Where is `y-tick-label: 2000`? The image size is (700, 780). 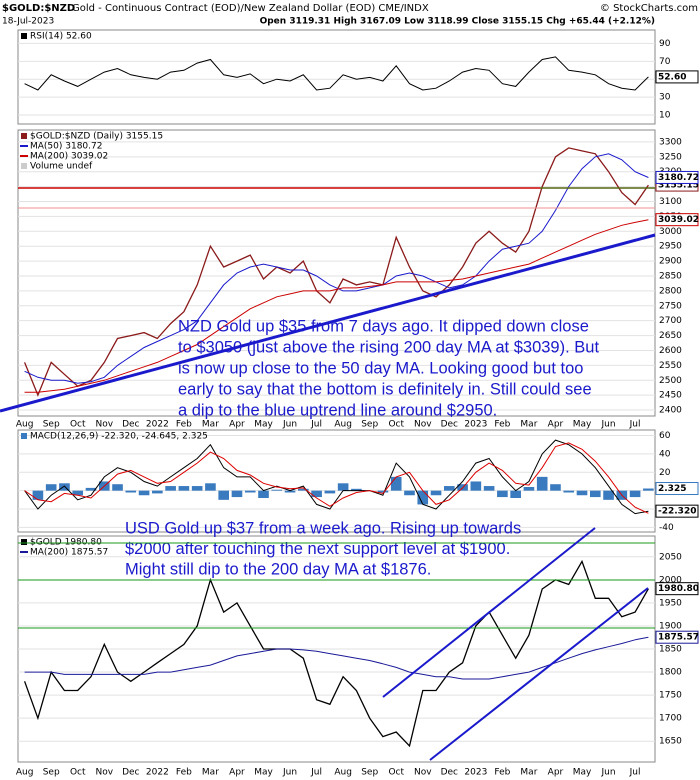
y-tick-label: 2000 is located at coordinates (670, 580).